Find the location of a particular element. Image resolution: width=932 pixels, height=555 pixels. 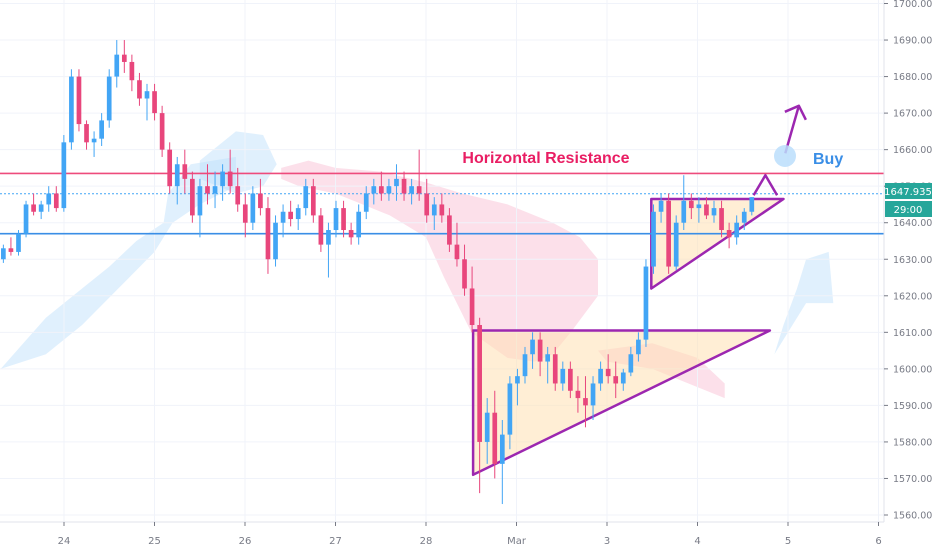

breakout-arrow-small is located at coordinates (765, 184).